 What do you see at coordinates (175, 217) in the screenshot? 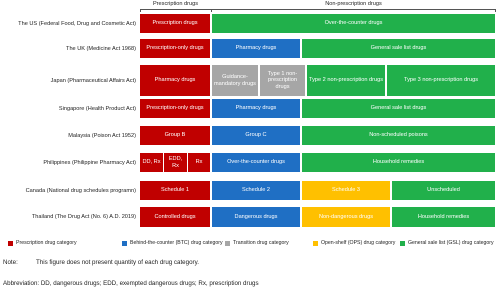
I see `drug-category-box: Controlled drugs` at bounding box center [175, 217].